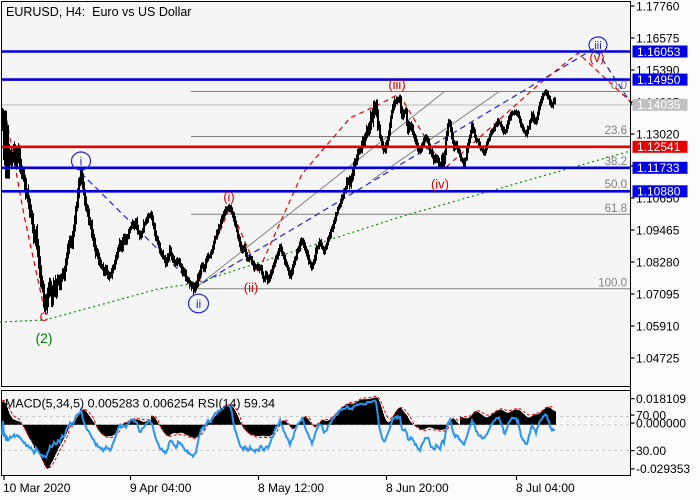 The height and width of the screenshot is (500, 700). What do you see at coordinates (229, 197) in the screenshot?
I see `svg-text: (i)` at bounding box center [229, 197].